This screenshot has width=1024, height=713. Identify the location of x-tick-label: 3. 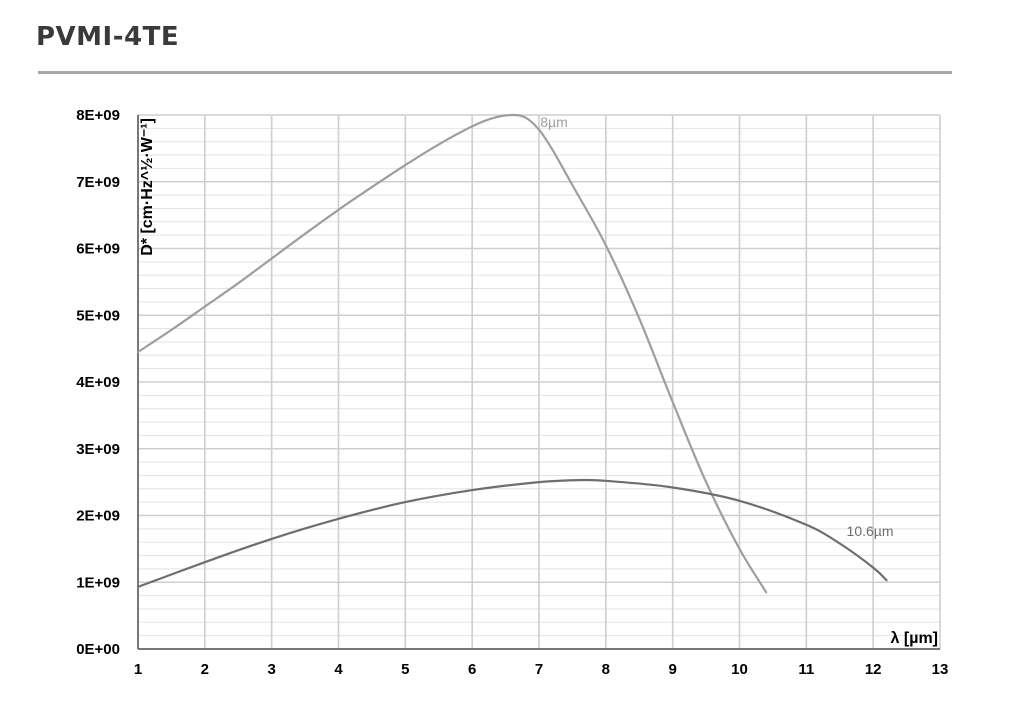
(271, 669).